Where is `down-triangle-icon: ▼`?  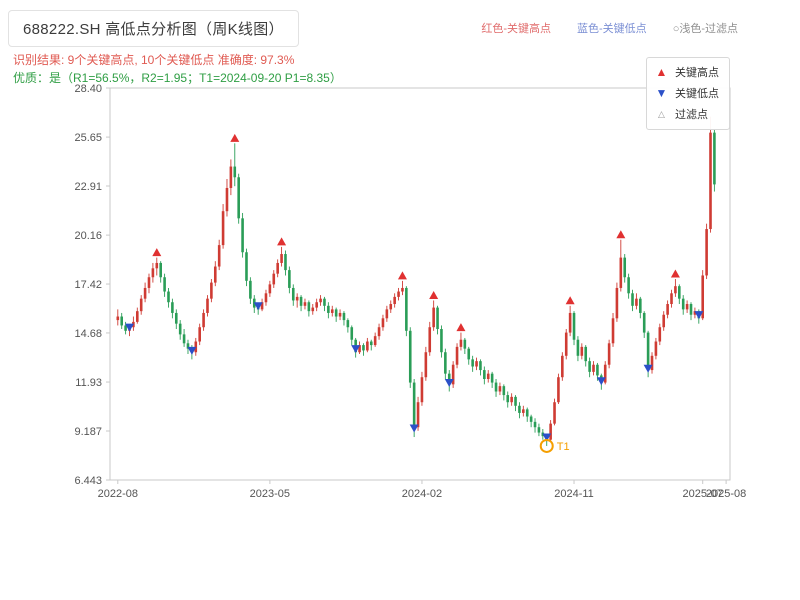
down-triangle-icon: ▼ is located at coordinates (661, 93).